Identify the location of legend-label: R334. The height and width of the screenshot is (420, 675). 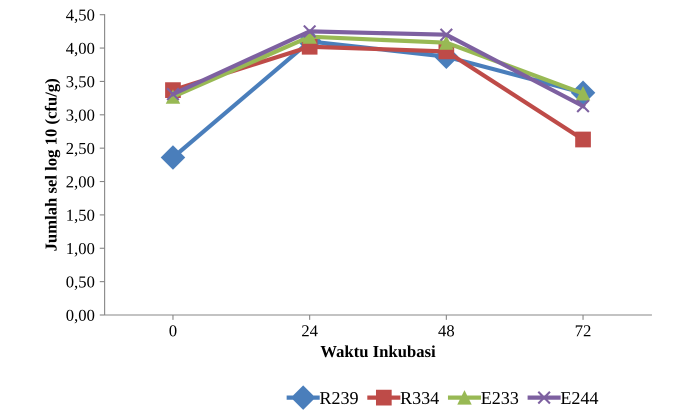
(419, 398).